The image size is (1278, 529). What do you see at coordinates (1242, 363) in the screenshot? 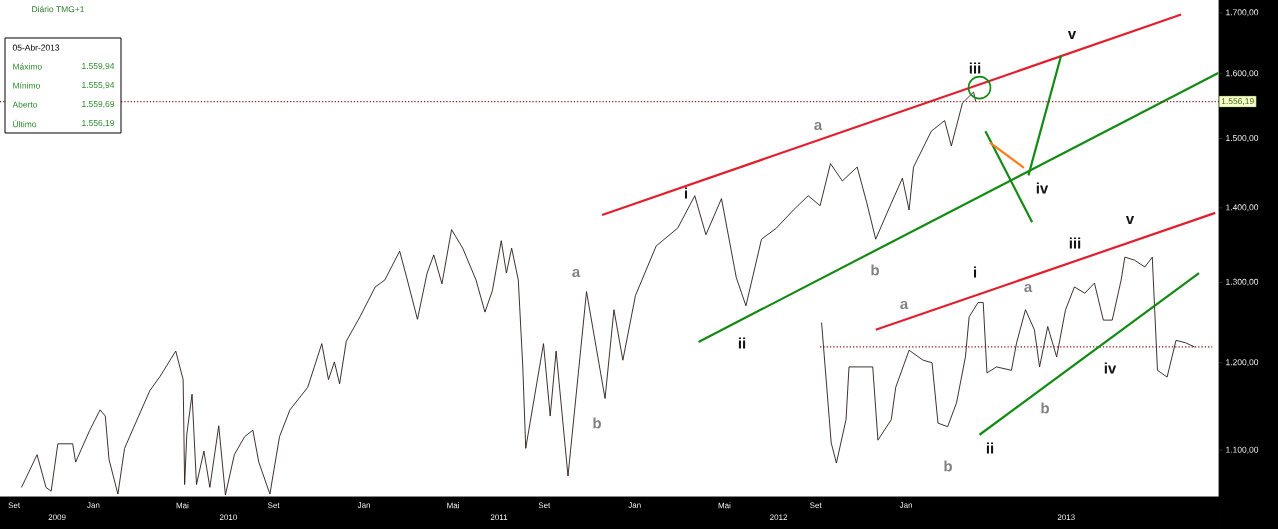
I see `y-tick-label: 1.200,00` at bounding box center [1242, 363].